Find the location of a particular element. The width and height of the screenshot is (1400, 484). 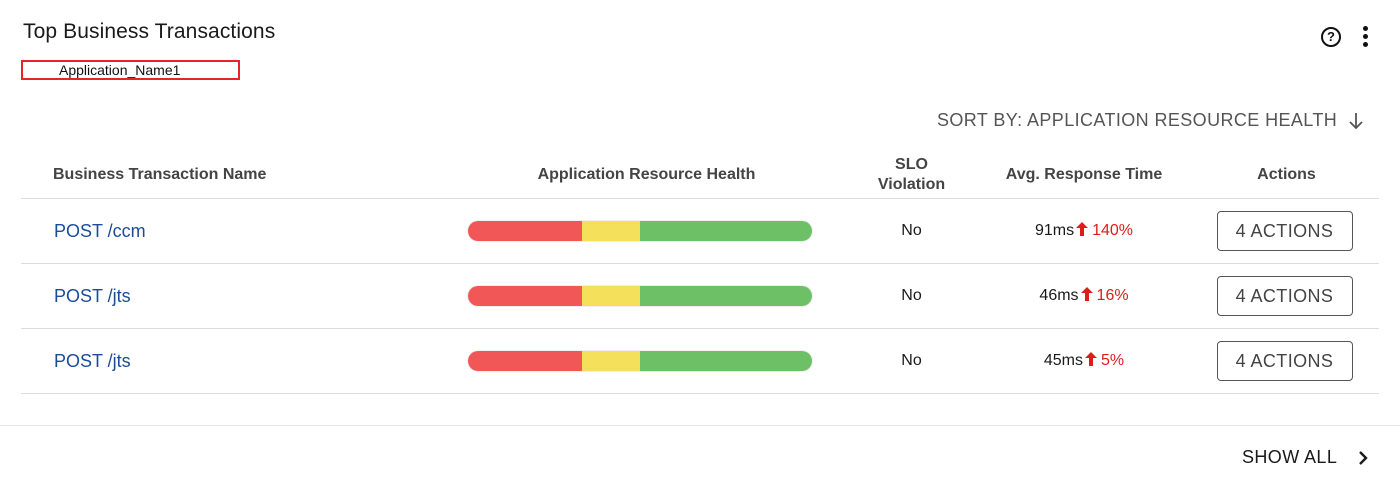

transaction-name-link: POST /ccm is located at coordinates (100, 230).